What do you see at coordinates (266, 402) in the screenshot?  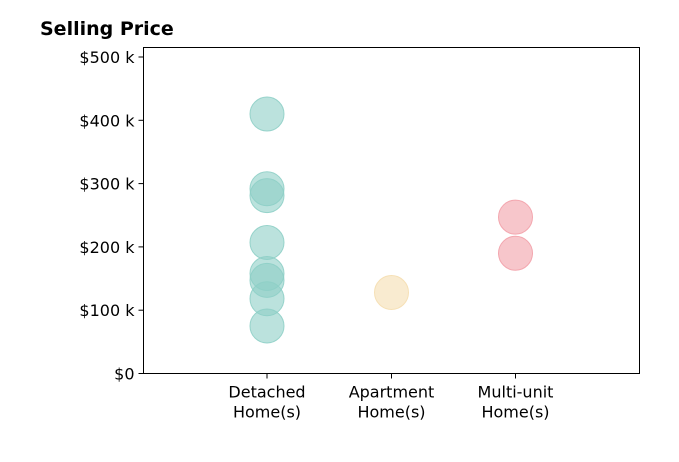 I see `x-tick-label: Detached Home(s)` at bounding box center [266, 402].